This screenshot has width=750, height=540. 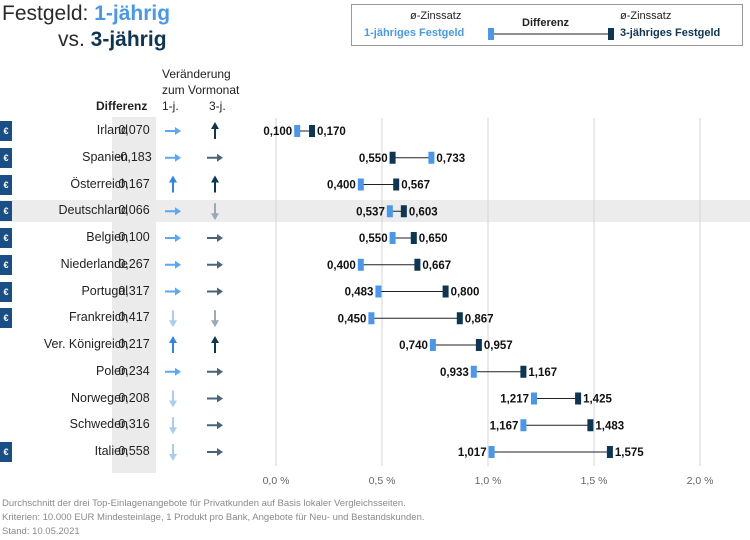 I want to click on diff-value: 0,208, so click(x=134, y=397).